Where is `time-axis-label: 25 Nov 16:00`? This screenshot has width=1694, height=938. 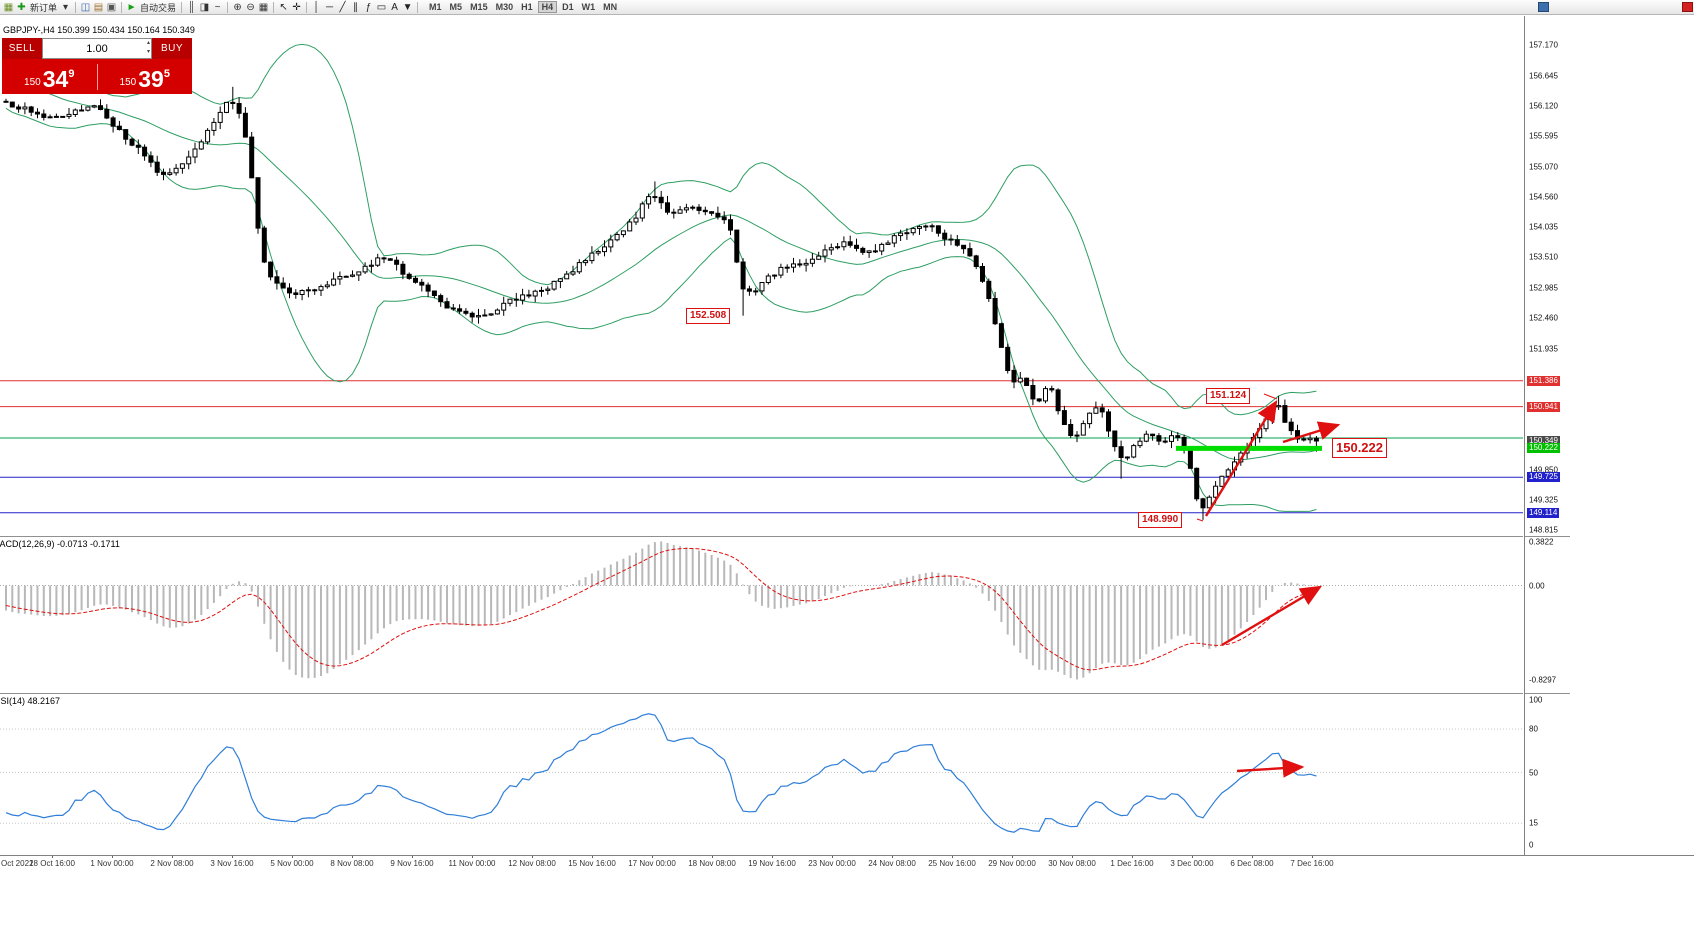
time-axis-label: 25 Nov 16:00 is located at coordinates (952, 863).